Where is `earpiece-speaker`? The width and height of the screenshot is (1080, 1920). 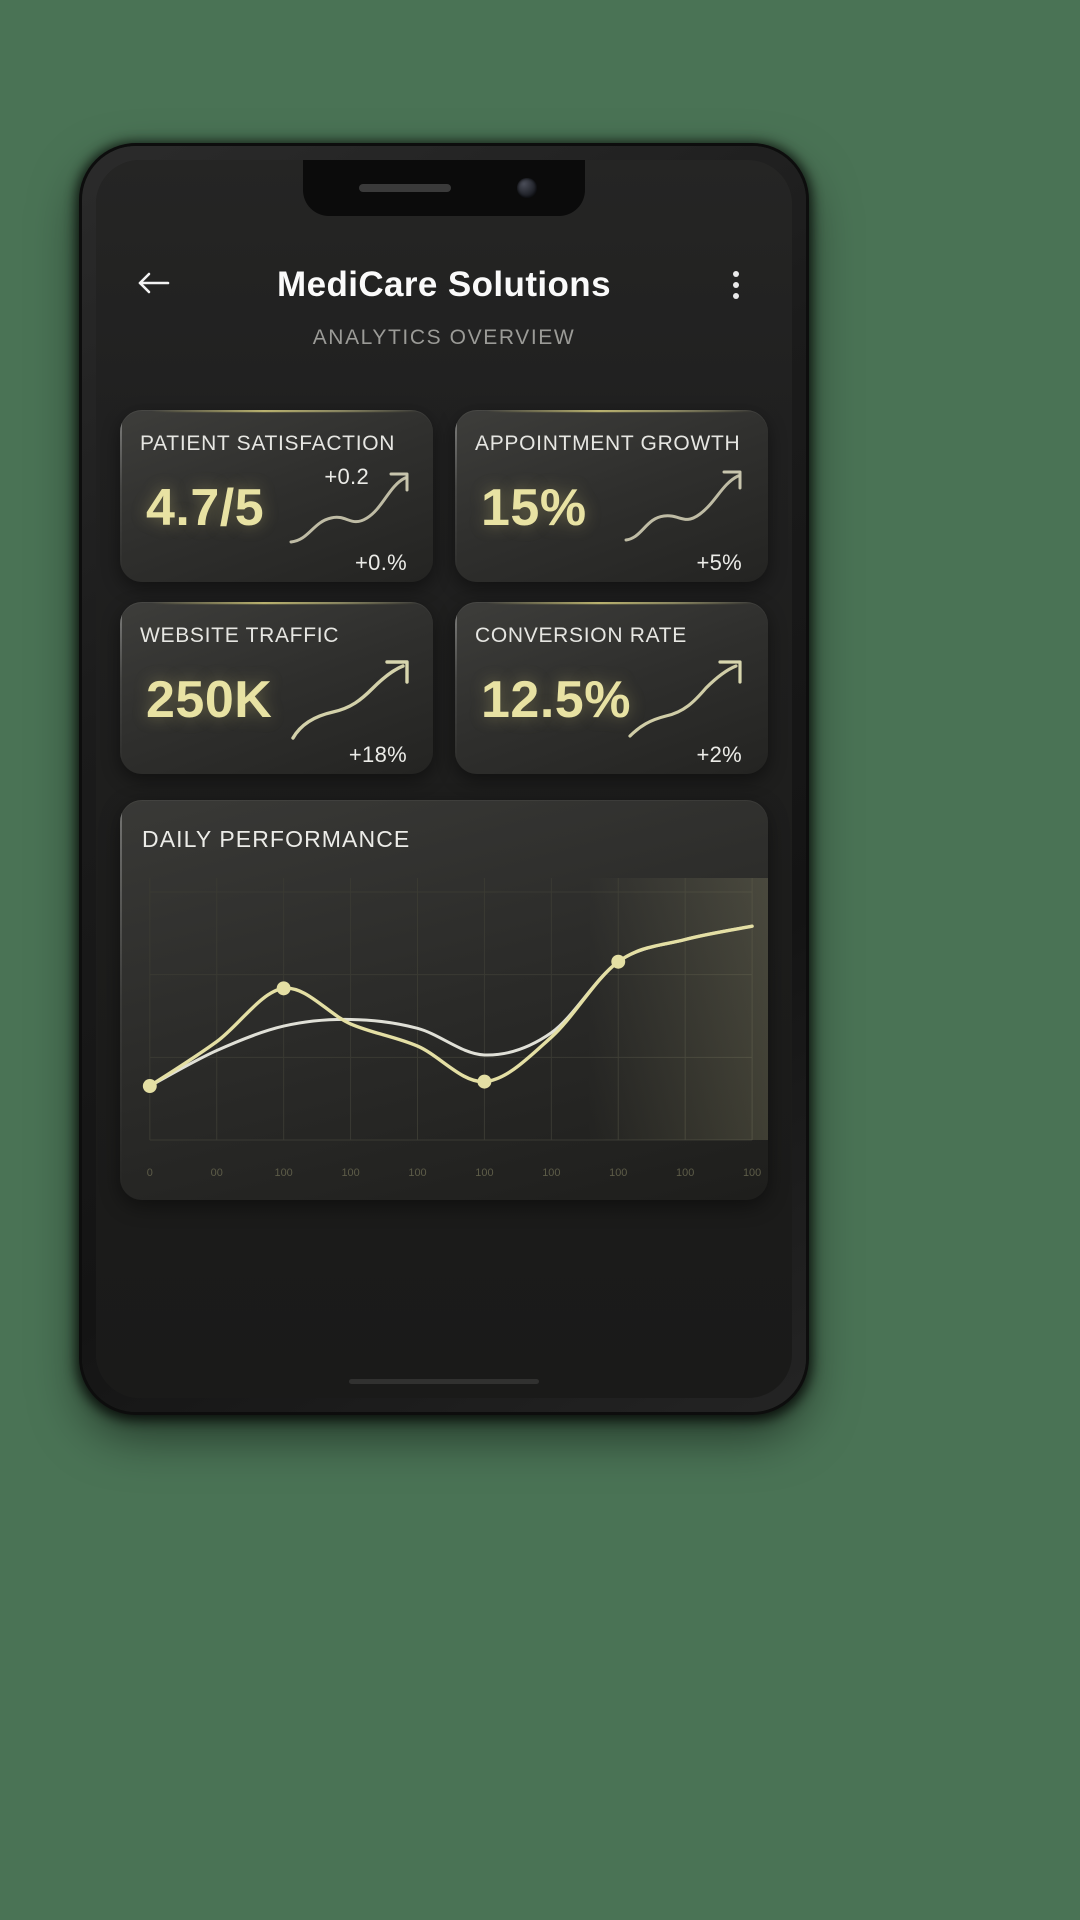
earpiece-speaker is located at coordinates (405, 188).